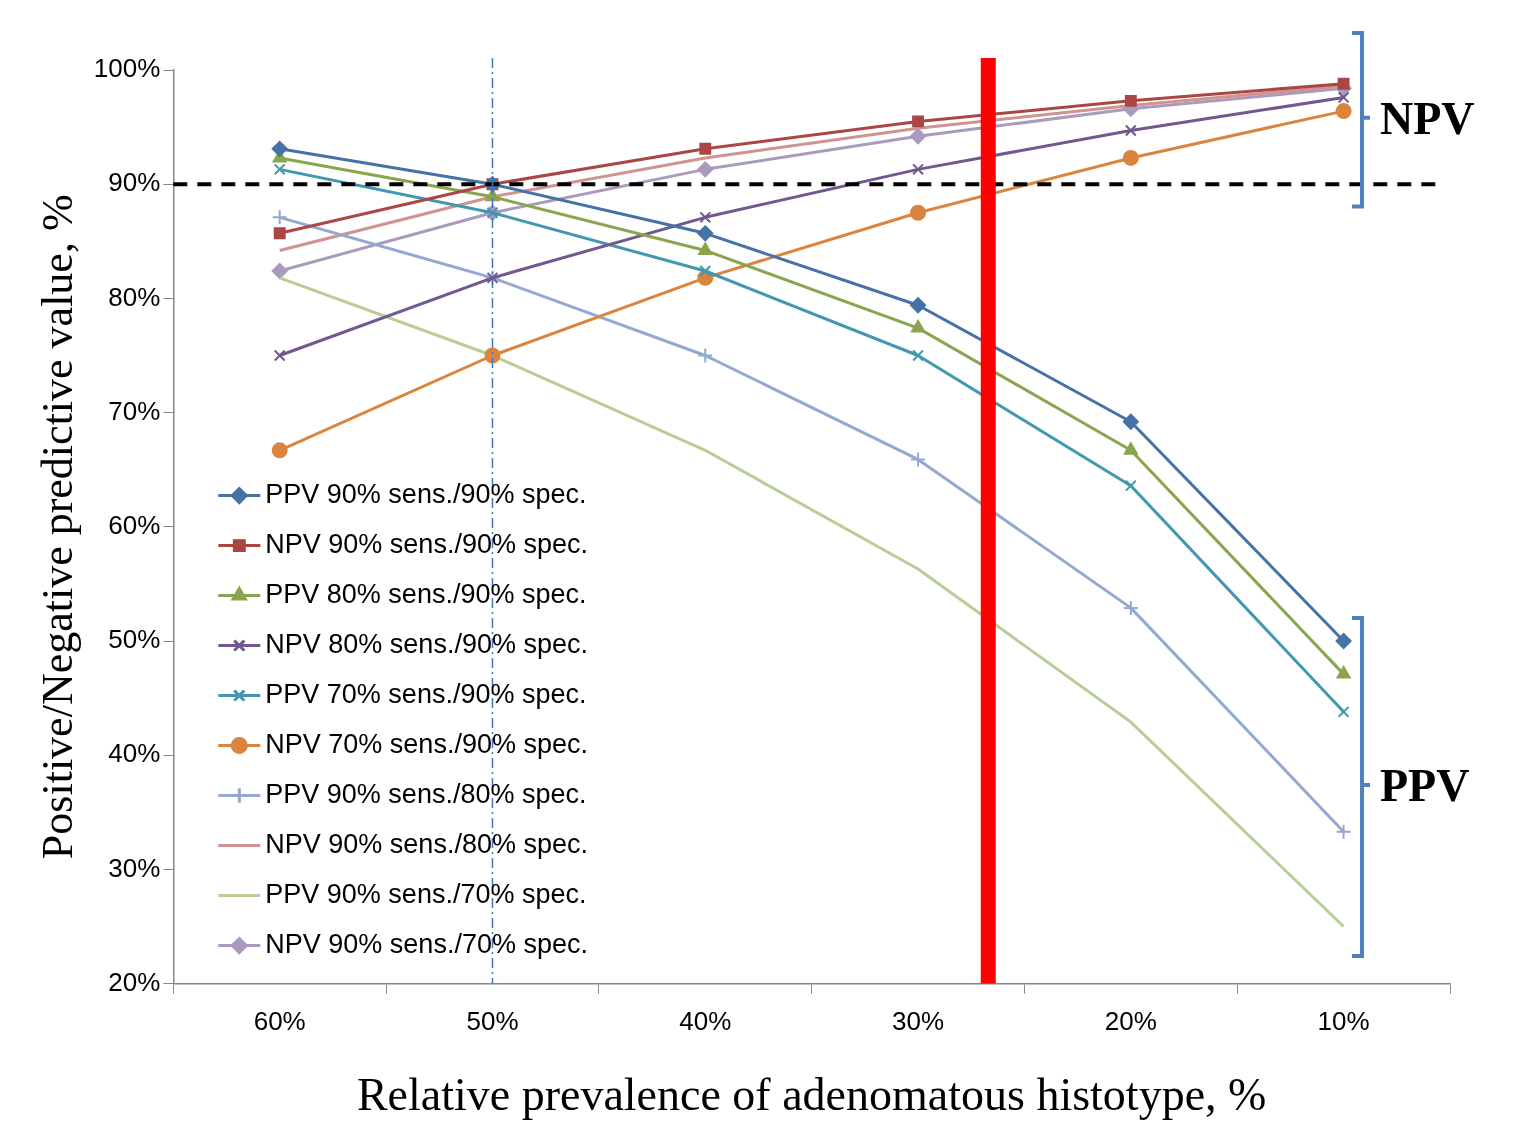 The width and height of the screenshot is (1520, 1140). What do you see at coordinates (426, 544) in the screenshot?
I see `legend-label: NPV 90% sens./90% spec.` at bounding box center [426, 544].